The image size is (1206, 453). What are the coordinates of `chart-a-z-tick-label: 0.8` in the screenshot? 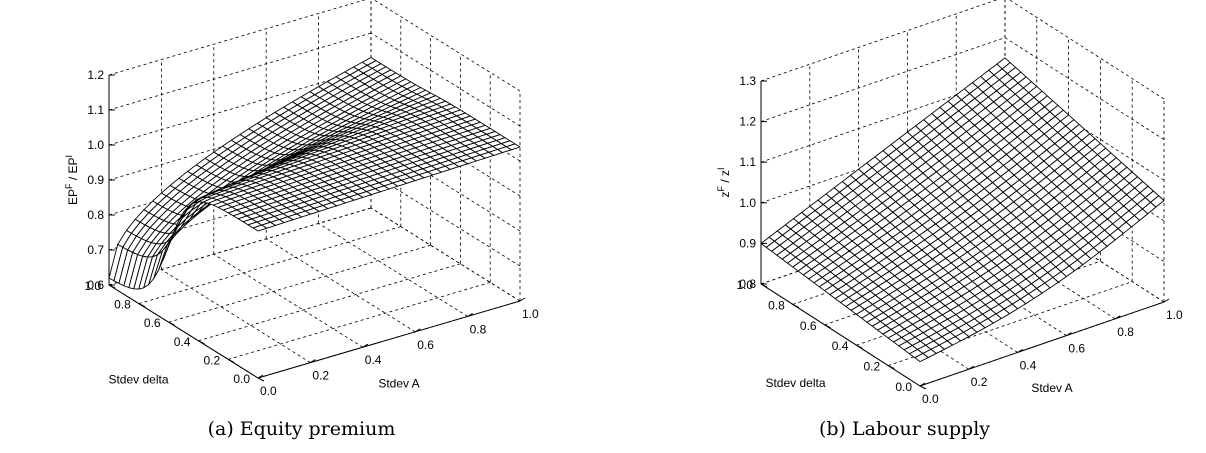 It's located at (95, 215).